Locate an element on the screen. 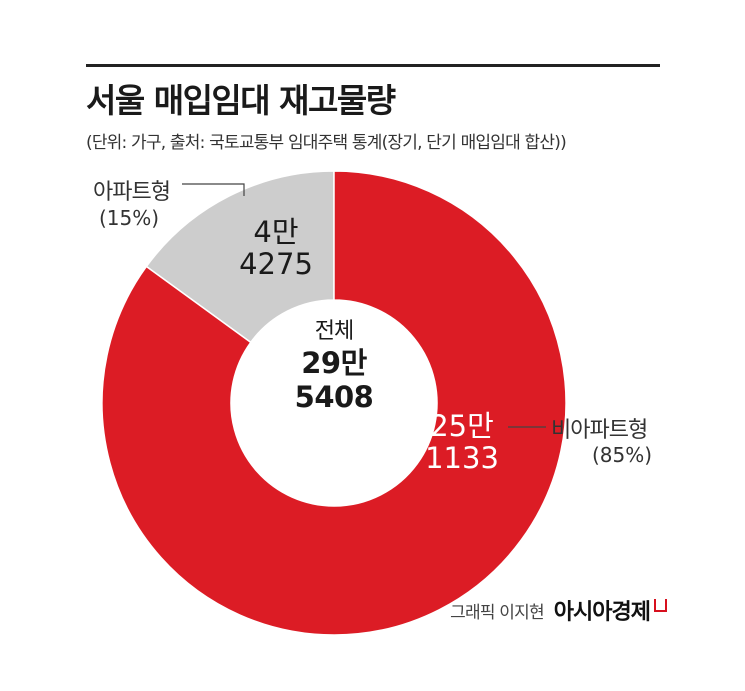 The height and width of the screenshot is (691, 745). brand-mark-icon is located at coordinates (660, 605).